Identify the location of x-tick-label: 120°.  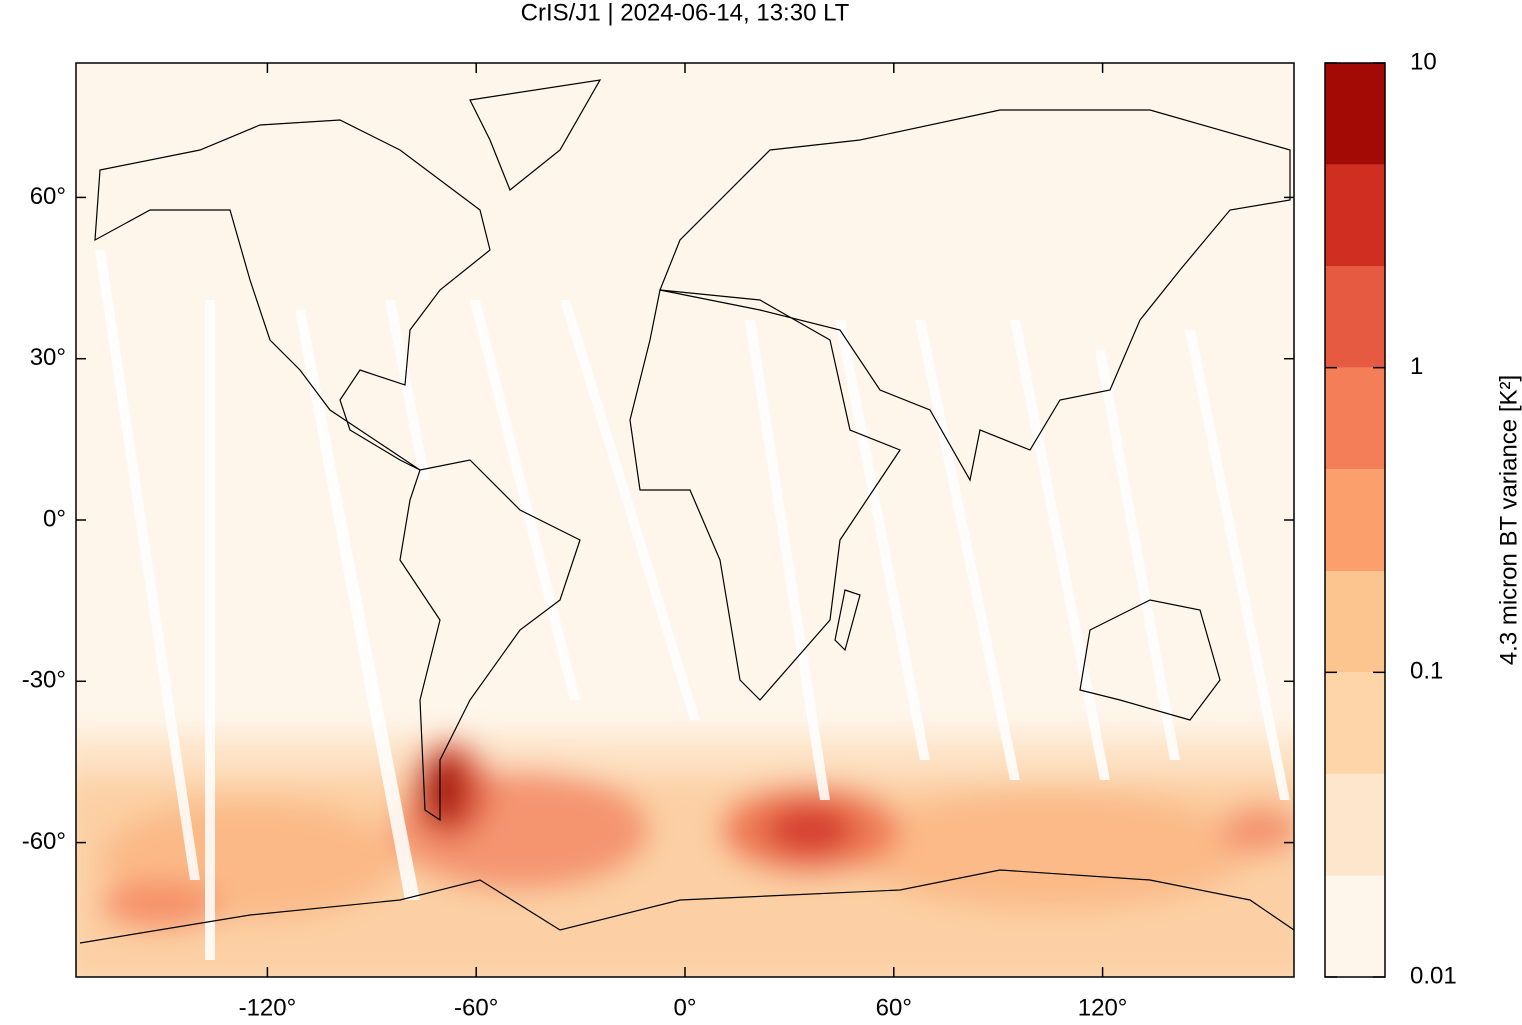
(1103, 1007).